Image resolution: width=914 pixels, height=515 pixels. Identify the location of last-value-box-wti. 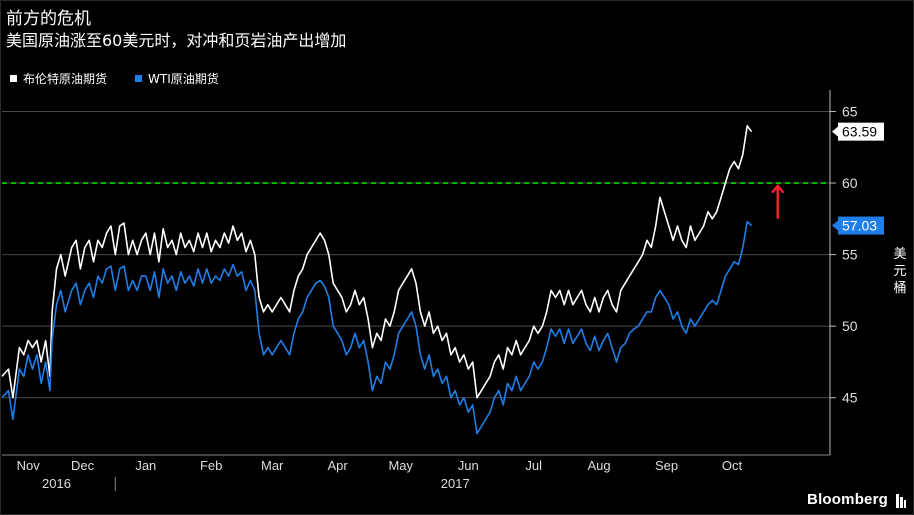
(861, 225).